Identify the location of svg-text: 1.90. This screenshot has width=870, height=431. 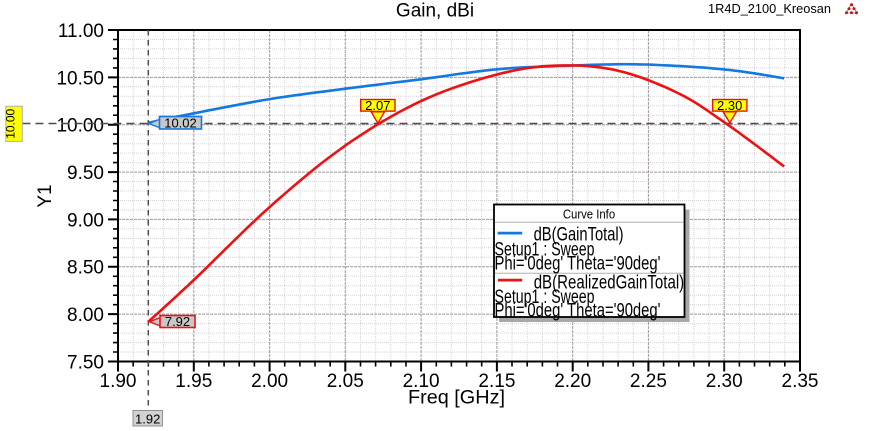
(118, 381).